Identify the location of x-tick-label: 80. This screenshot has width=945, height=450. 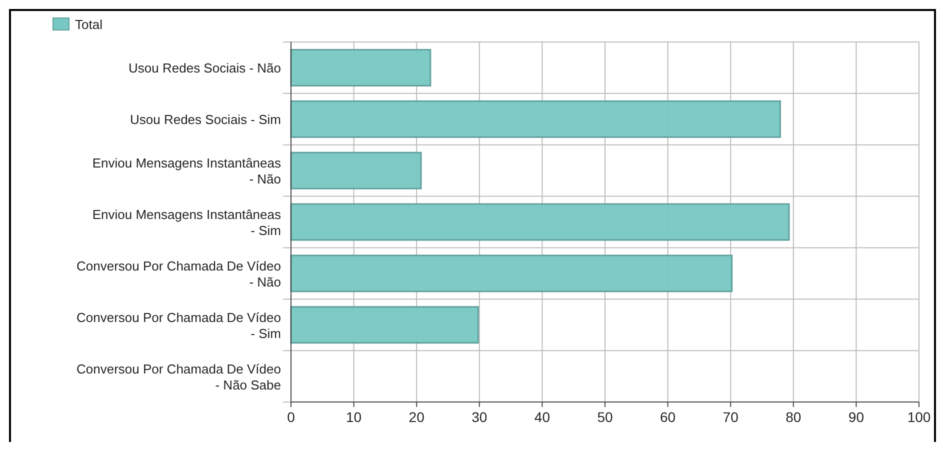
(794, 417).